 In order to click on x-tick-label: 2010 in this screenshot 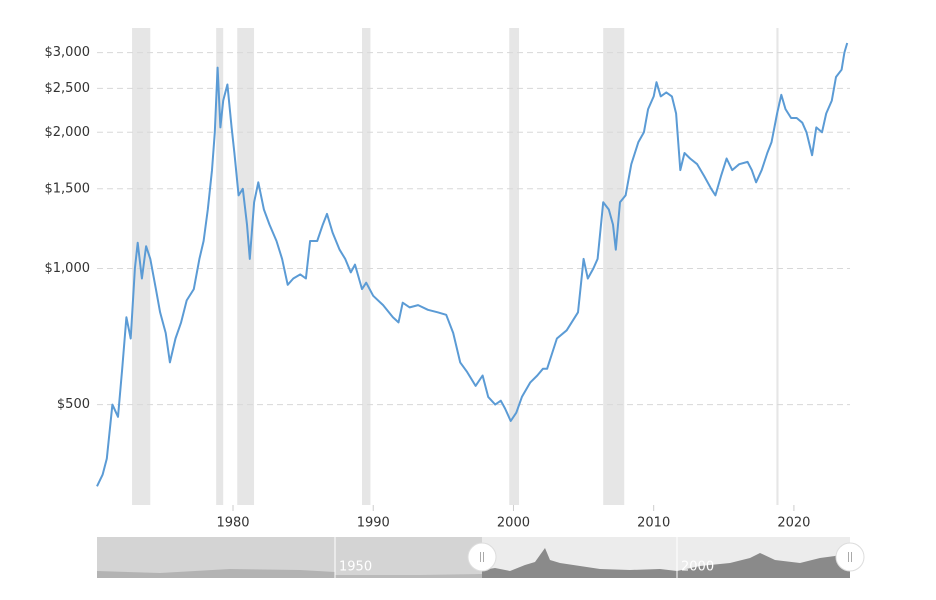, I will do `click(653, 523)`.